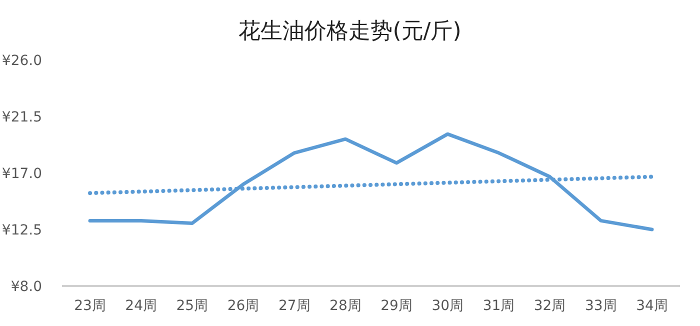 The height and width of the screenshot is (326, 700). I want to click on y-tick-label: ¥12.5, so click(22, 230).